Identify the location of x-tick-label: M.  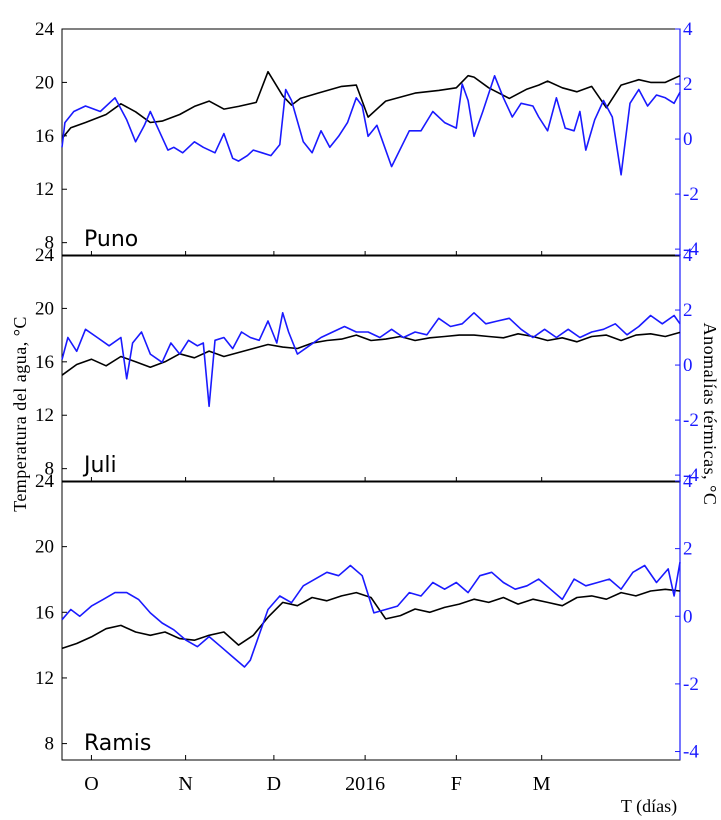
(542, 784).